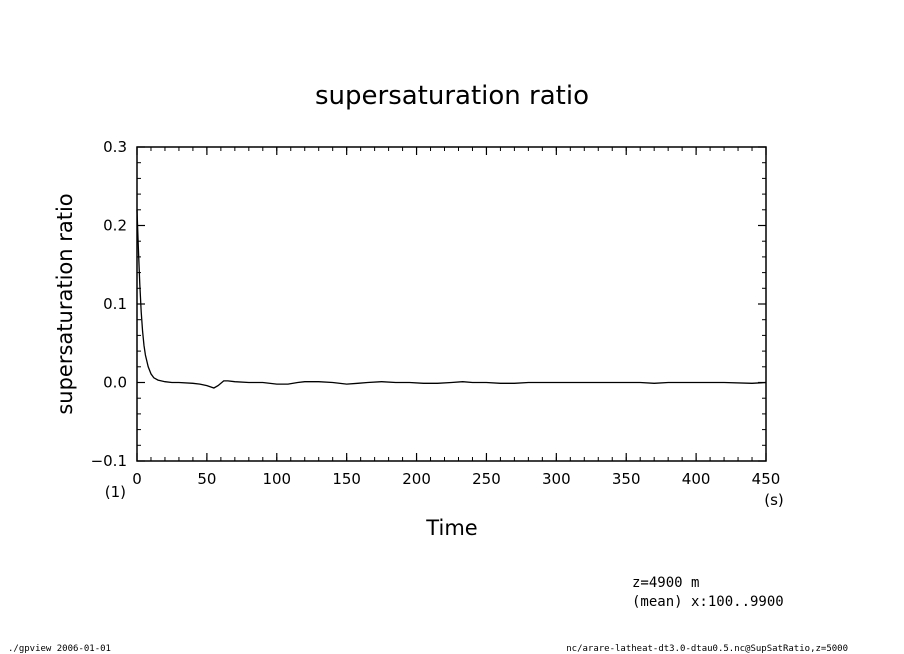 The height and width of the screenshot is (654, 904). What do you see at coordinates (115, 226) in the screenshot?
I see `y-tick-label: 0.2` at bounding box center [115, 226].